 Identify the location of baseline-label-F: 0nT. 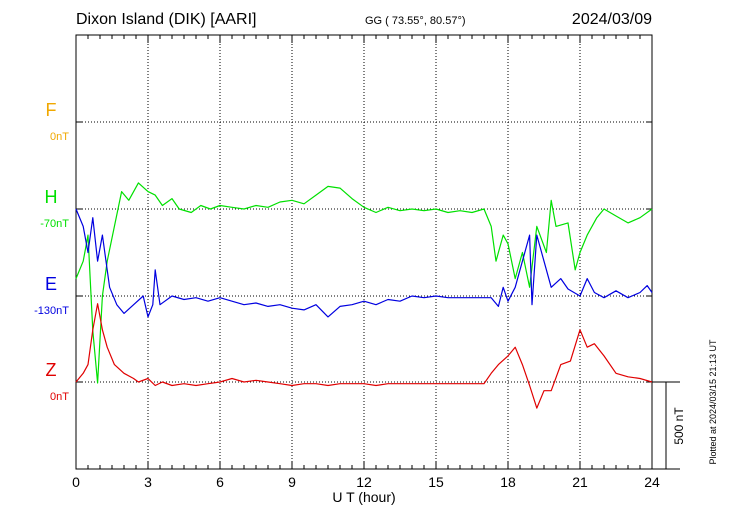
(59, 137).